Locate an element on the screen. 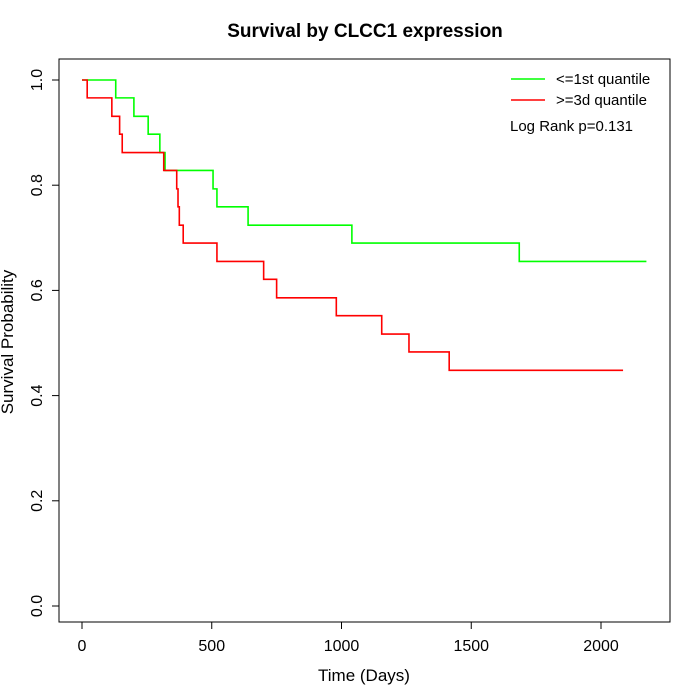 This screenshot has width=700, height=700. x-tick-label: 500 is located at coordinates (211, 646).